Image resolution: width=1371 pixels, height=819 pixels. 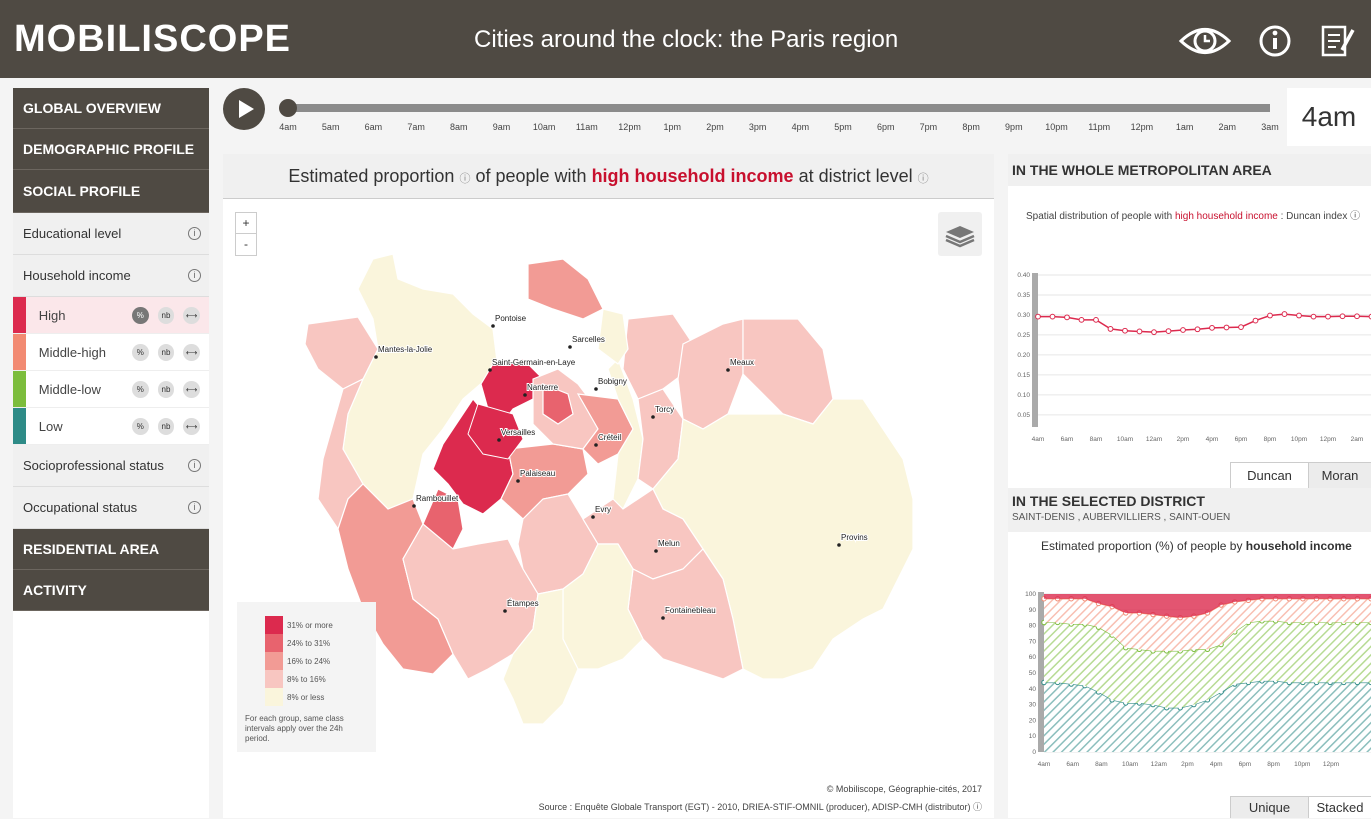 What do you see at coordinates (288, 127) in the screenshot?
I see `hour-tick: 4am` at bounding box center [288, 127].